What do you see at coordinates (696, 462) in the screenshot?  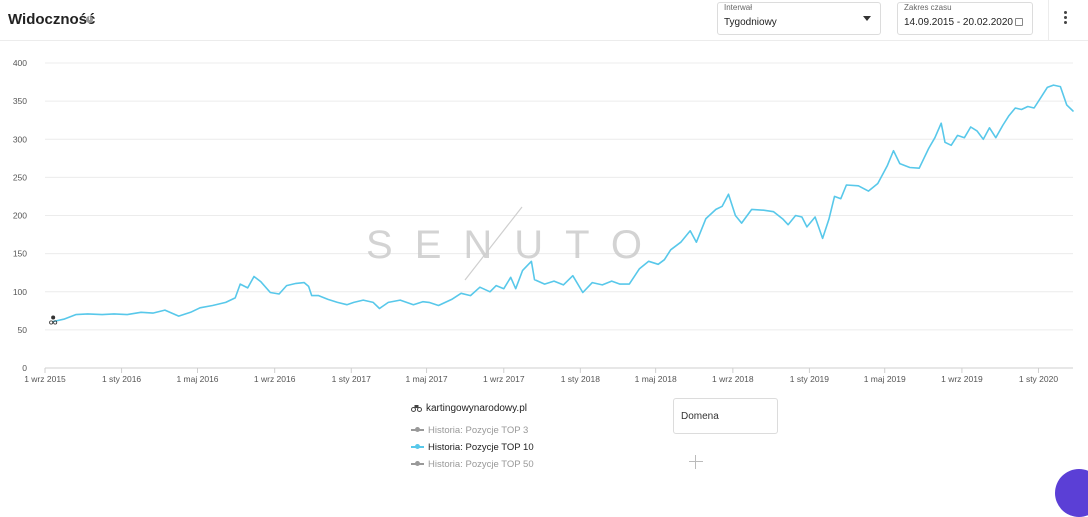 I see `plus-icon` at bounding box center [696, 462].